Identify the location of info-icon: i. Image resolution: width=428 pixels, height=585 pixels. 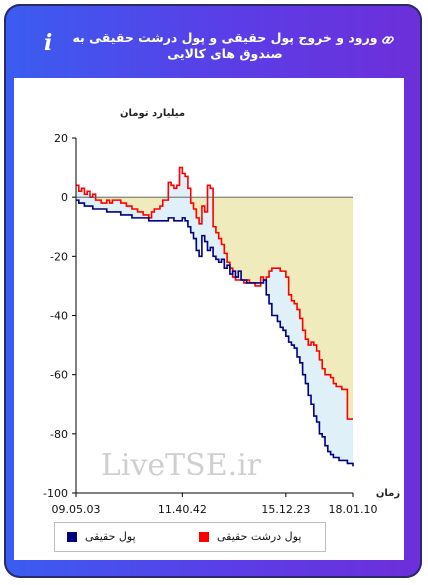
(48, 43).